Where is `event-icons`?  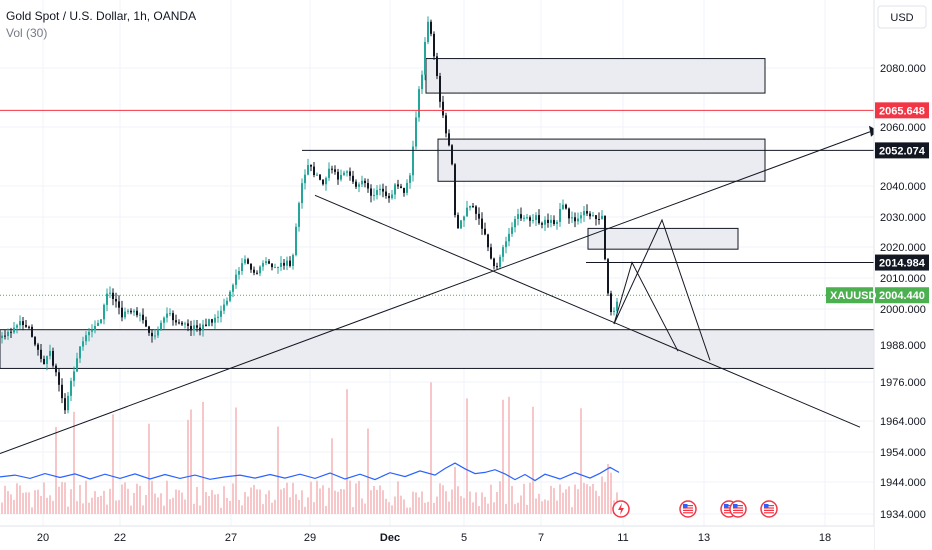
event-icons is located at coordinates (695, 509).